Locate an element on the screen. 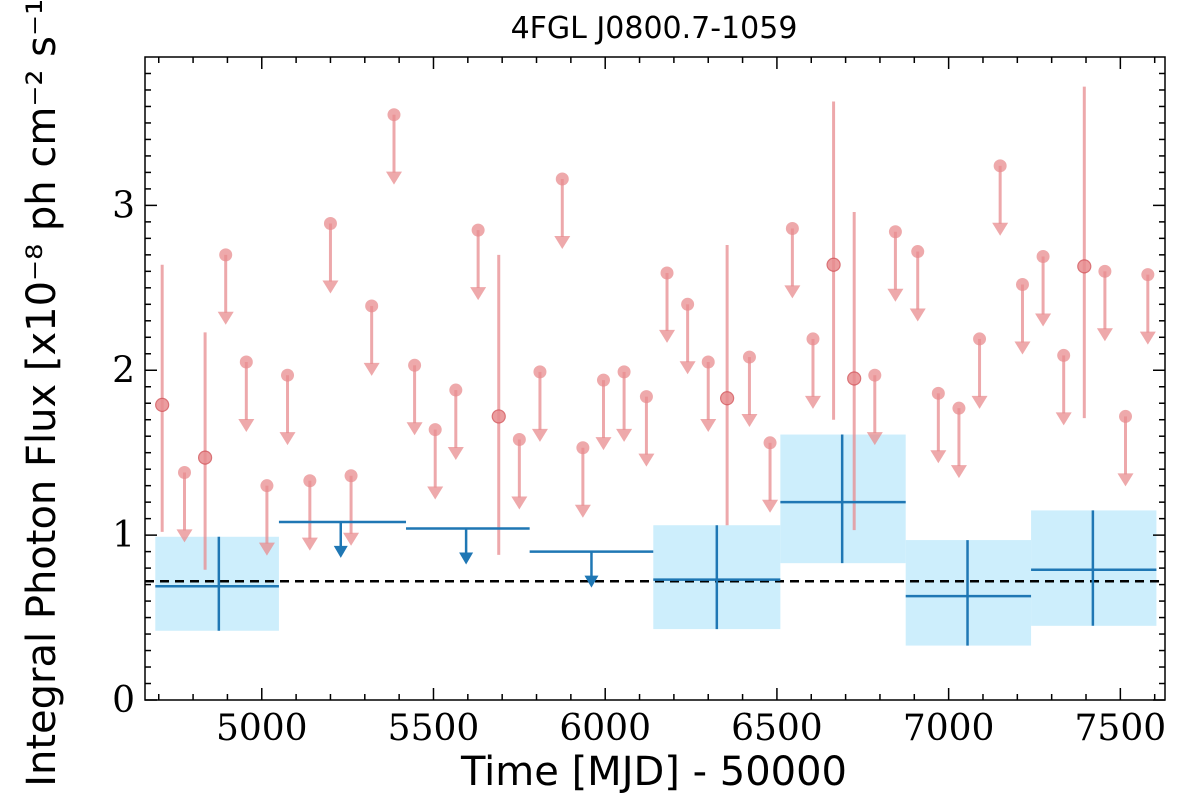 Image resolution: width=1200 pixels, height=800 pixels. chart-title: 4FGL J0800.7-1059 is located at coordinates (654, 28).